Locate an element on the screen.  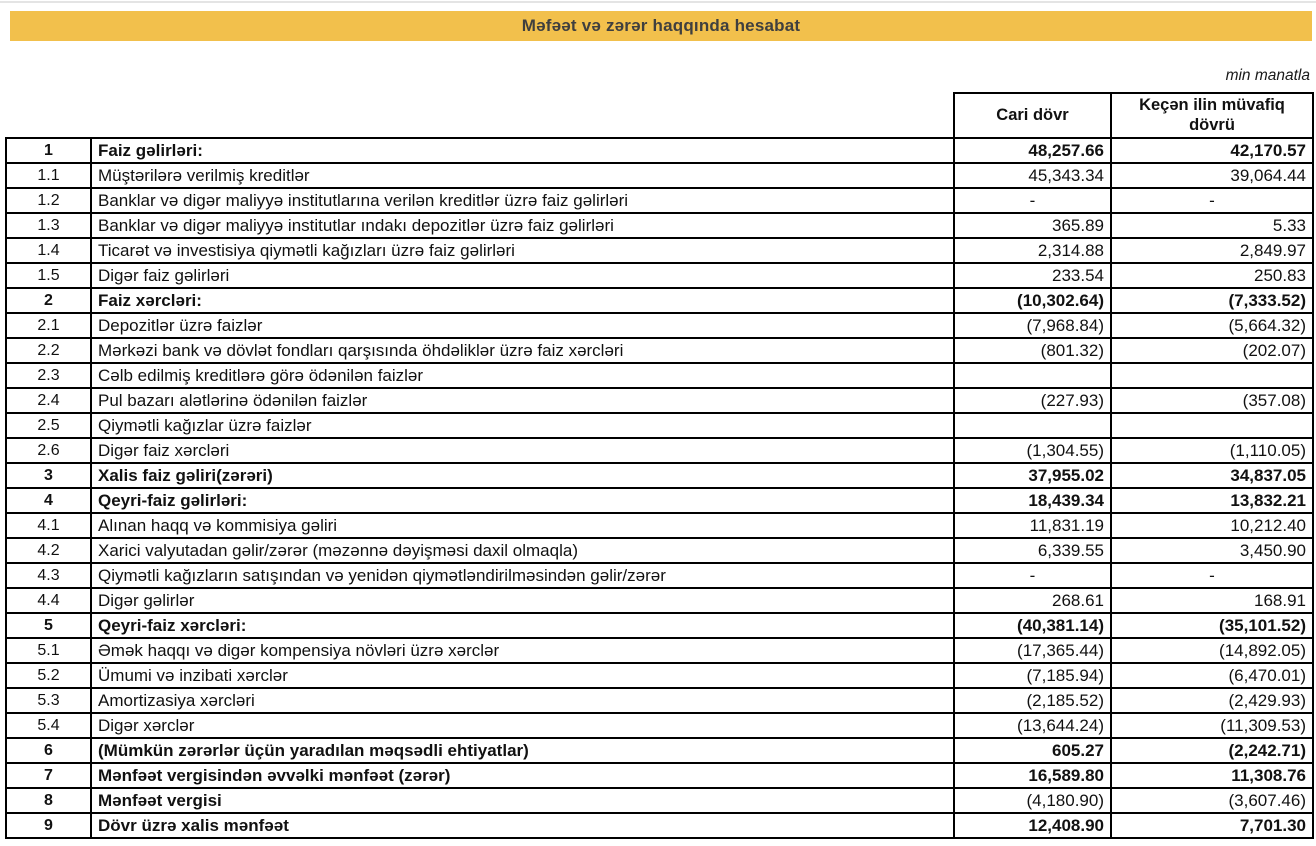
row-value-previous: 168.91 is located at coordinates (1212, 600).